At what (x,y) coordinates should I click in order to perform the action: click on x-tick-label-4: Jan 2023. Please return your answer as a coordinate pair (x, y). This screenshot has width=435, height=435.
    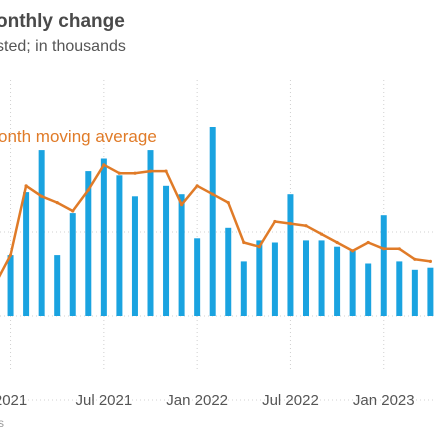
    Looking at the image, I should click on (384, 400).